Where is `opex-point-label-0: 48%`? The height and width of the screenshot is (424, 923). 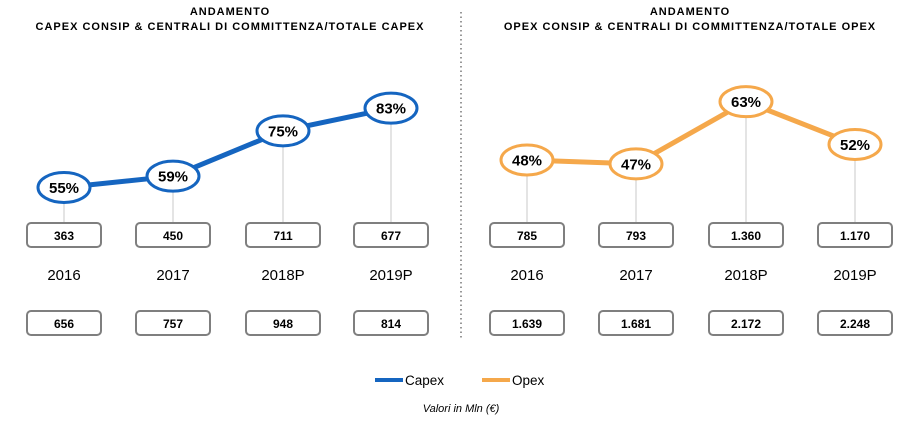 opex-point-label-0: 48% is located at coordinates (527, 161).